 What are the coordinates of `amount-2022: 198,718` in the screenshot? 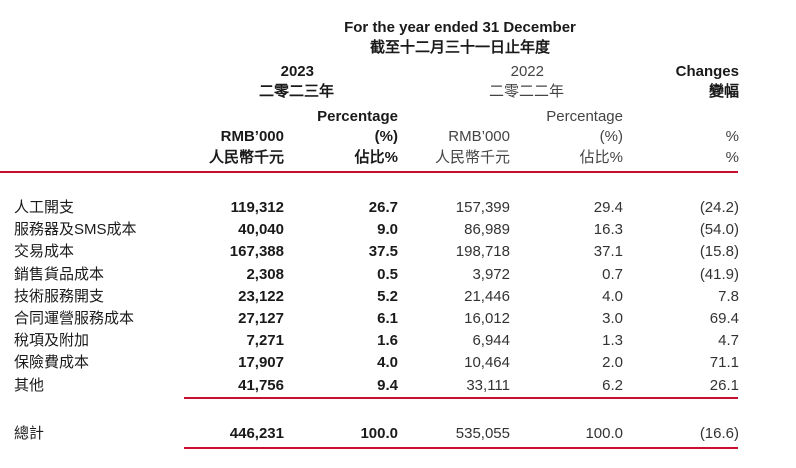 It's located at (482, 252).